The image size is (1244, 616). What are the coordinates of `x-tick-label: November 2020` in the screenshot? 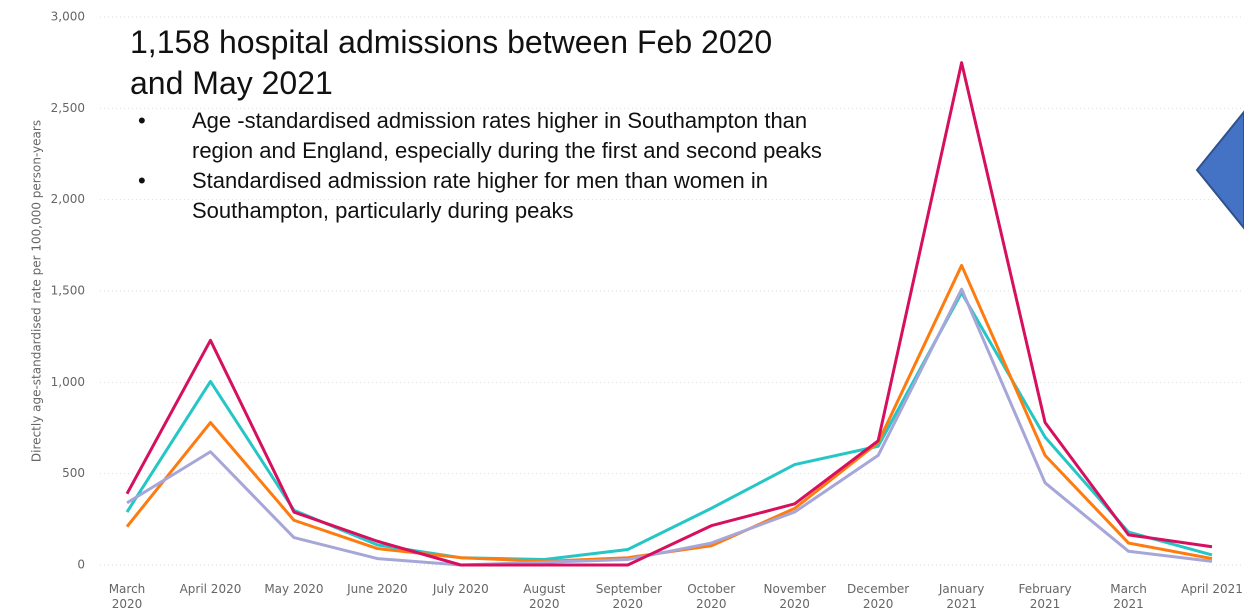 It's located at (794, 596).